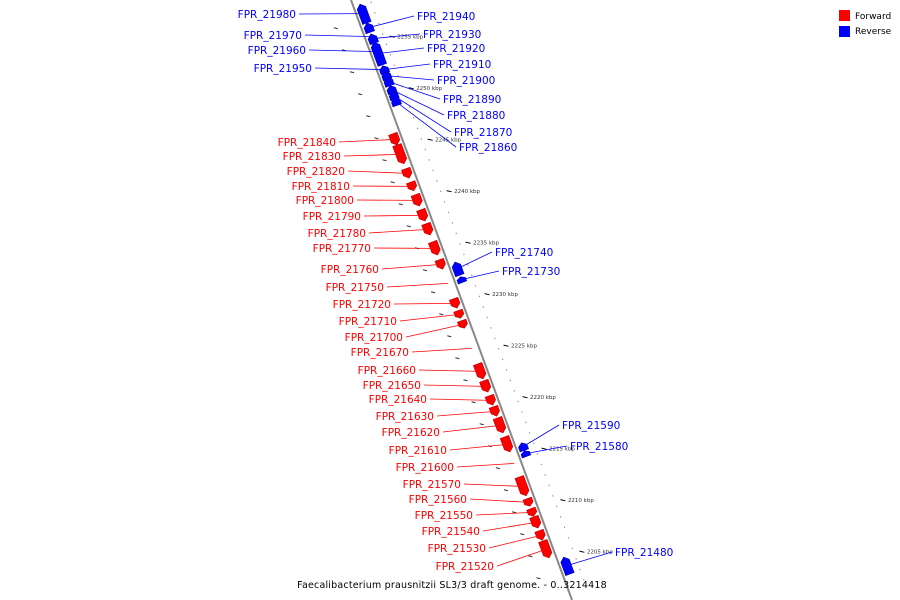 This screenshot has height=600, width=900. Describe the element at coordinates (342, 249) in the screenshot. I see `gene-label: FPR_21770` at that location.